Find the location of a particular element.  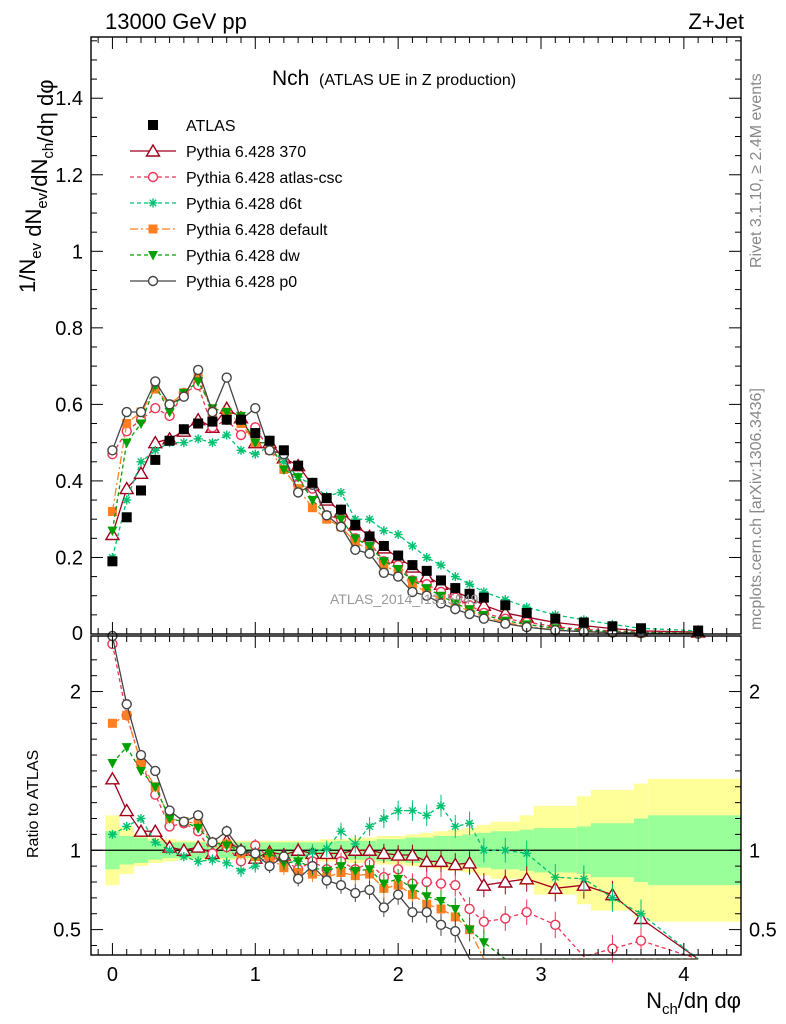

ratio-y-tick-label: 0.5 is located at coordinates (763, 931).